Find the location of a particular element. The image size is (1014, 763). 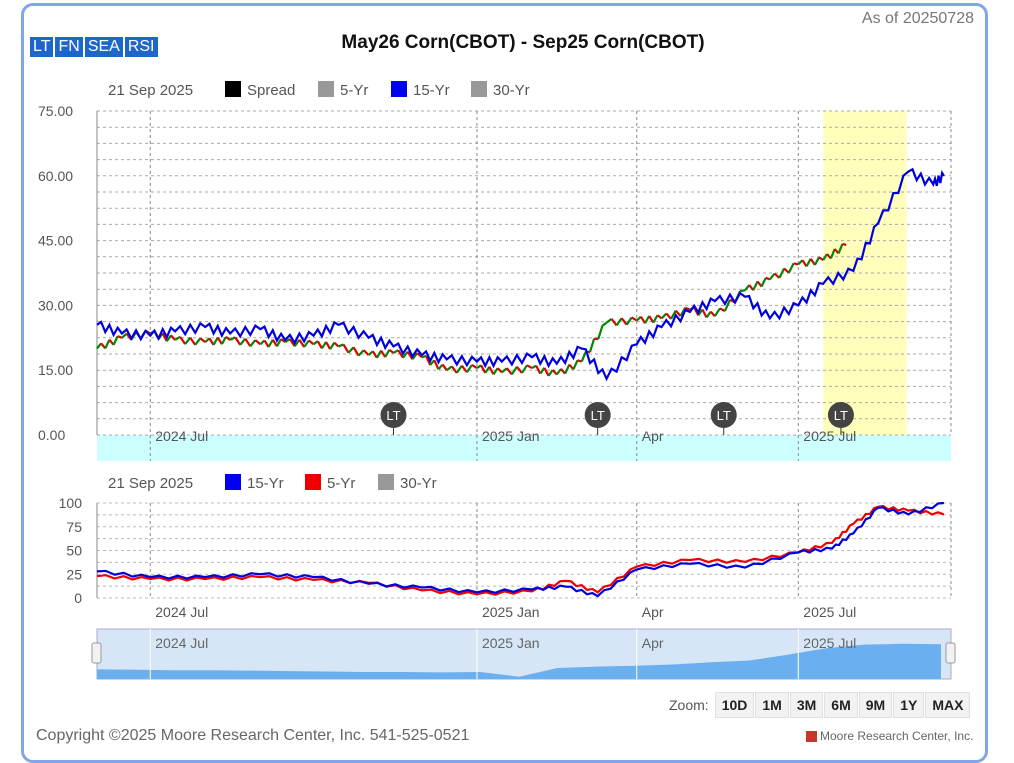

seasonal-x-tick-label: 2025 Jan is located at coordinates (511, 612).